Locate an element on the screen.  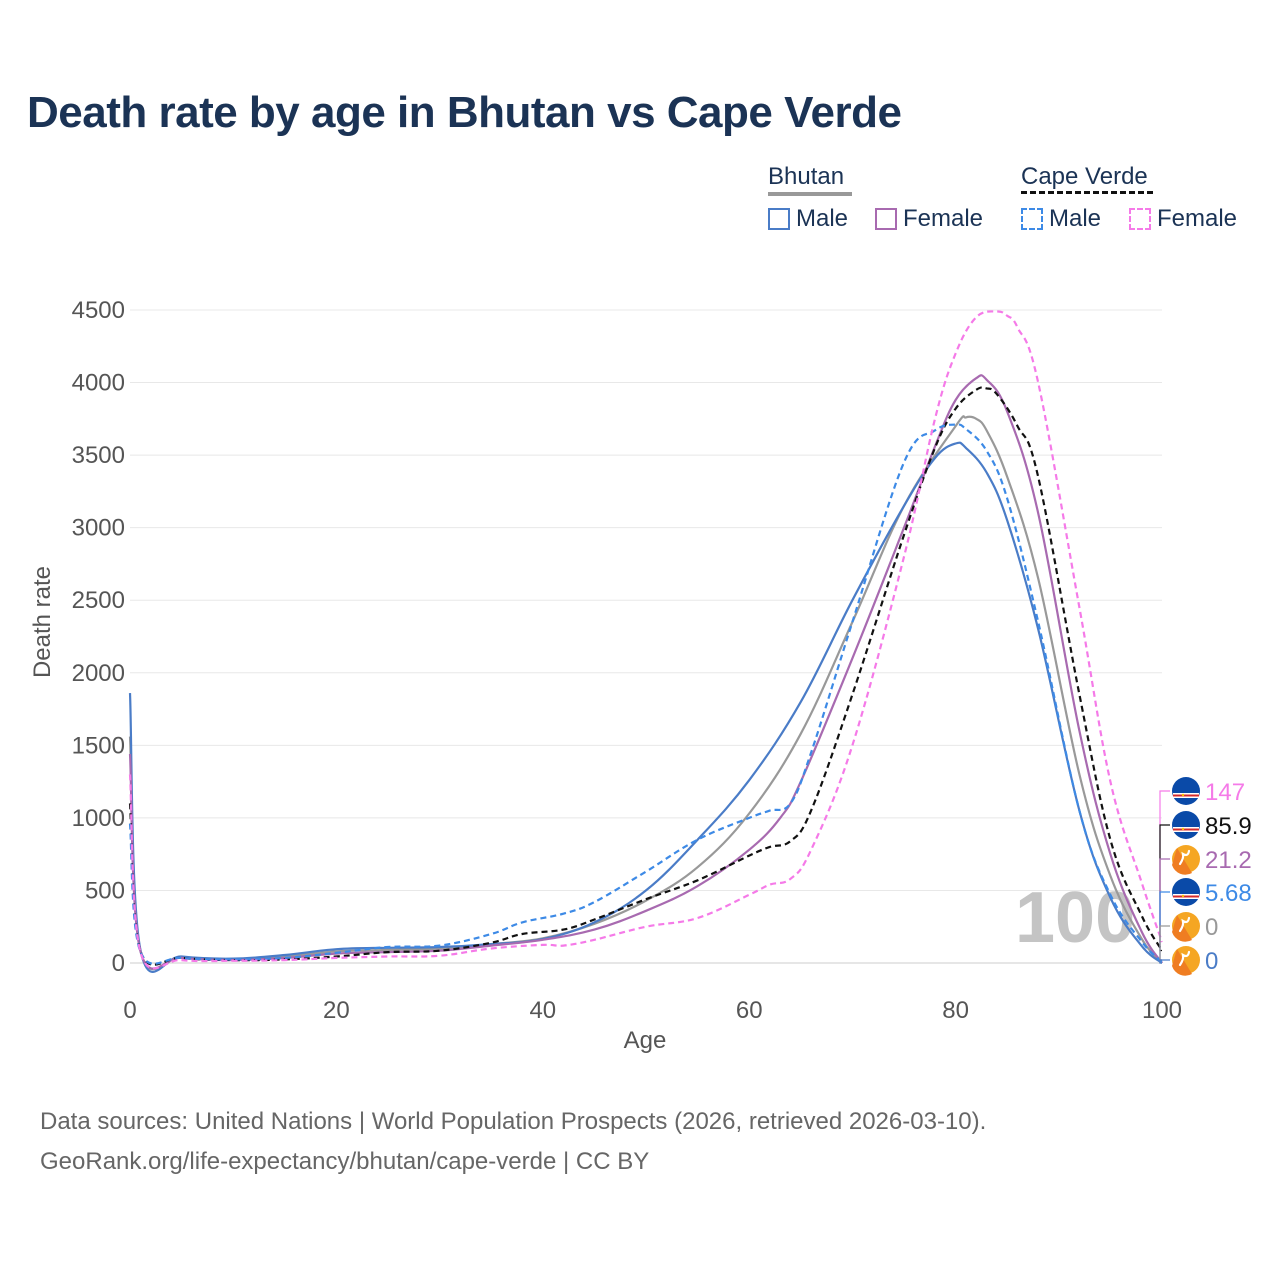
end-label-value: 5.68 is located at coordinates (1228, 893).